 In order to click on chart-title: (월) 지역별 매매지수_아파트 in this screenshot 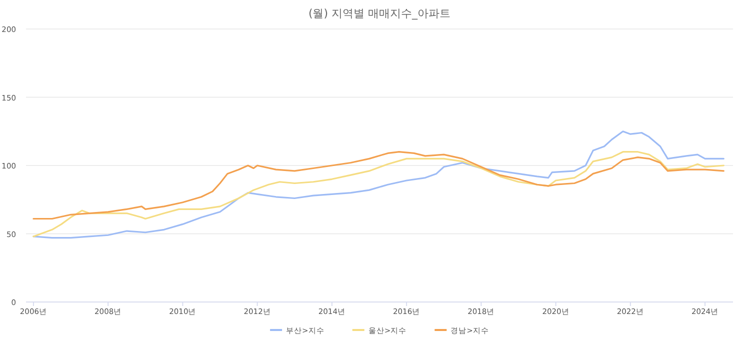, I will do `click(379, 13)`.